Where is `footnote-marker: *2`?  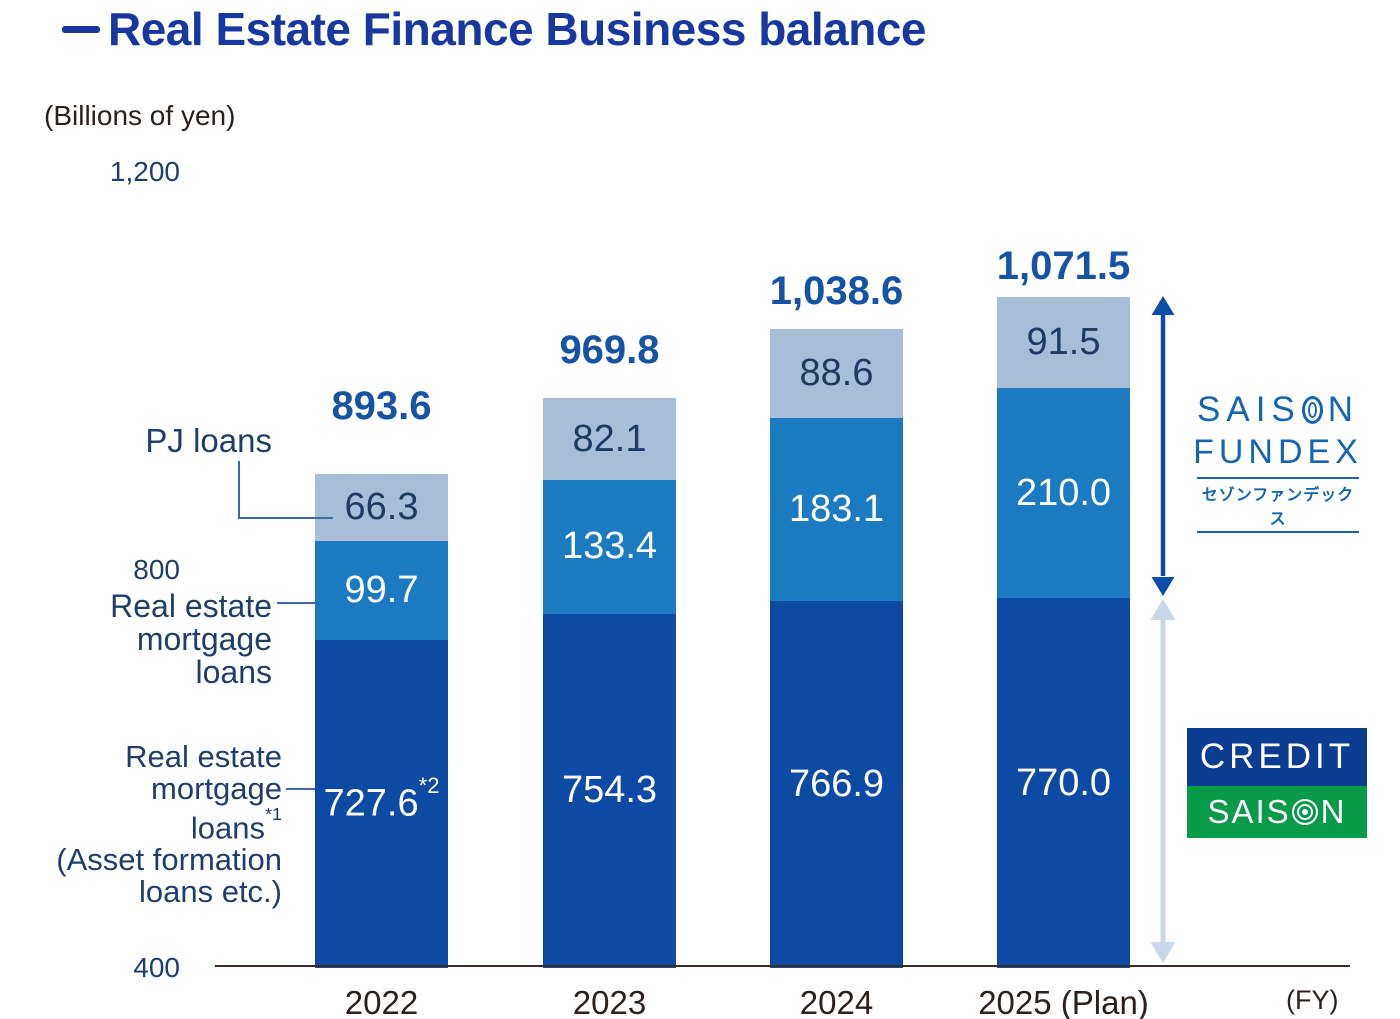
footnote-marker: *2 is located at coordinates (429, 786).